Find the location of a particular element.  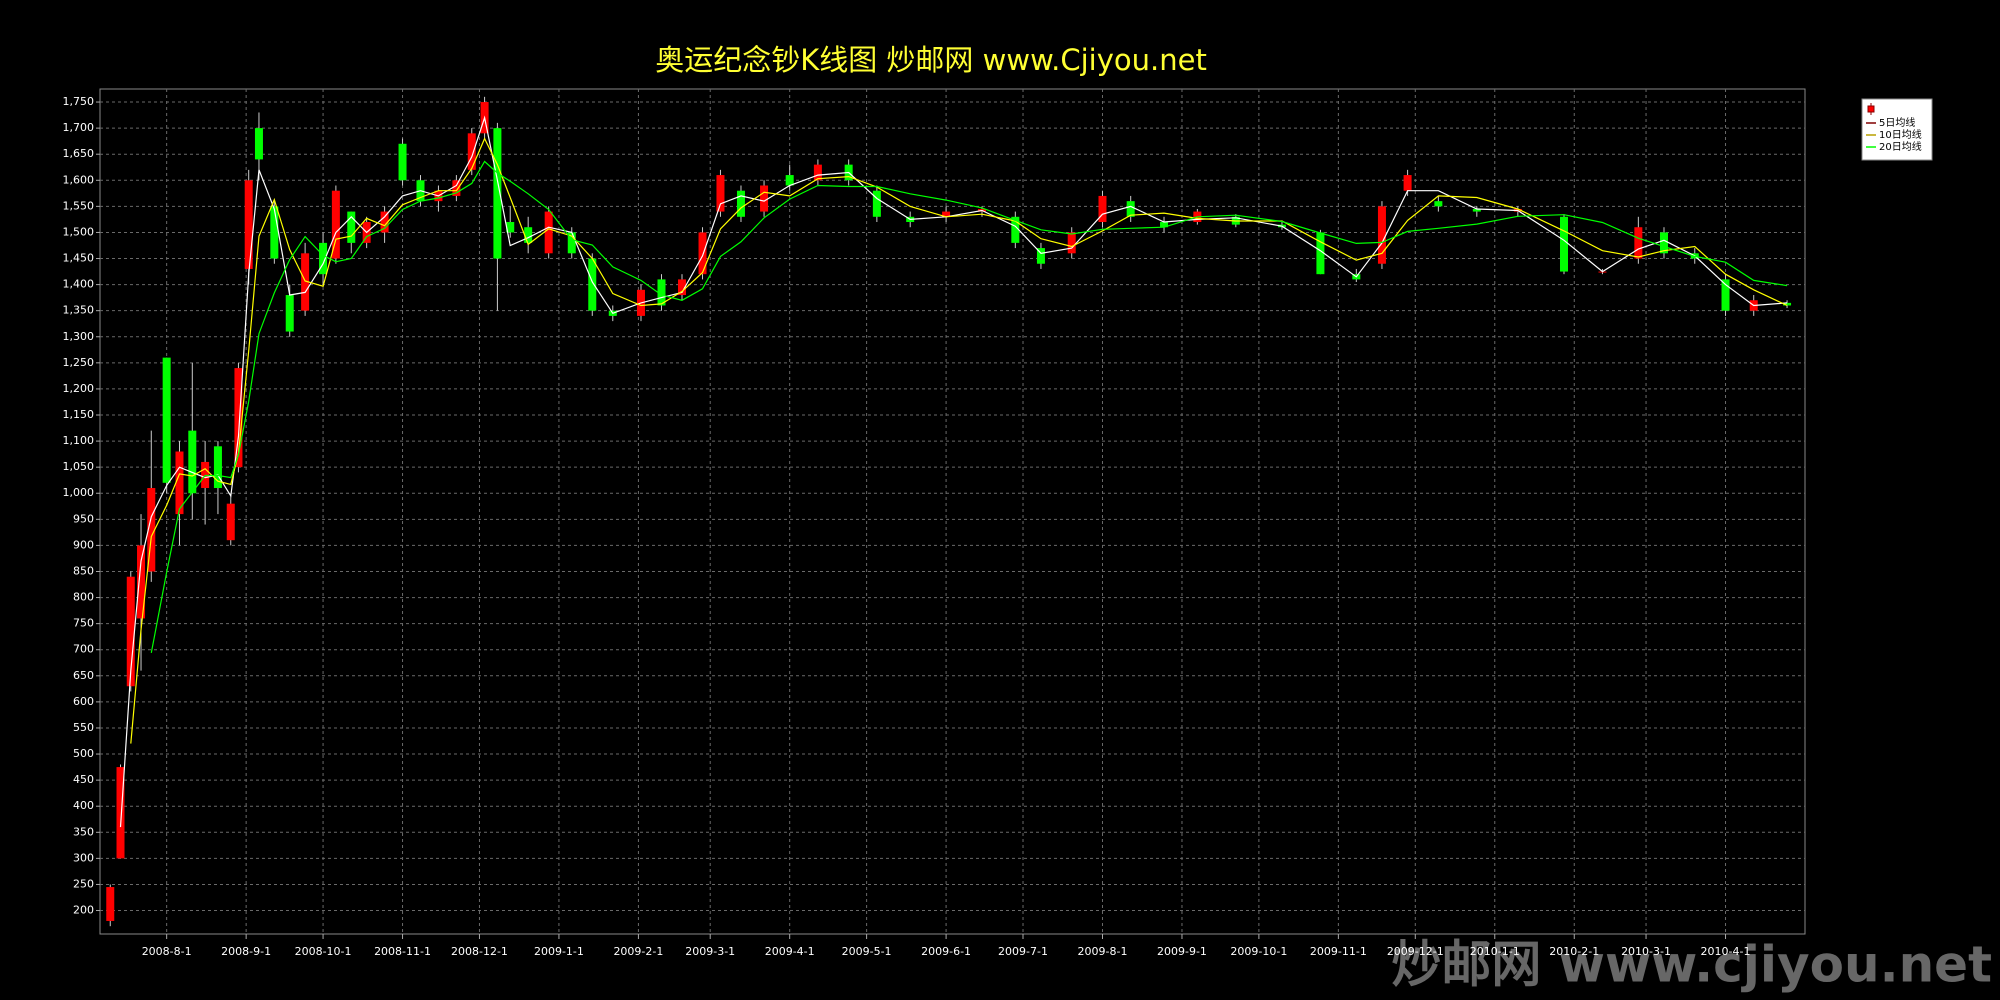

x-tick-label: 2010-4-1 is located at coordinates (1726, 951).